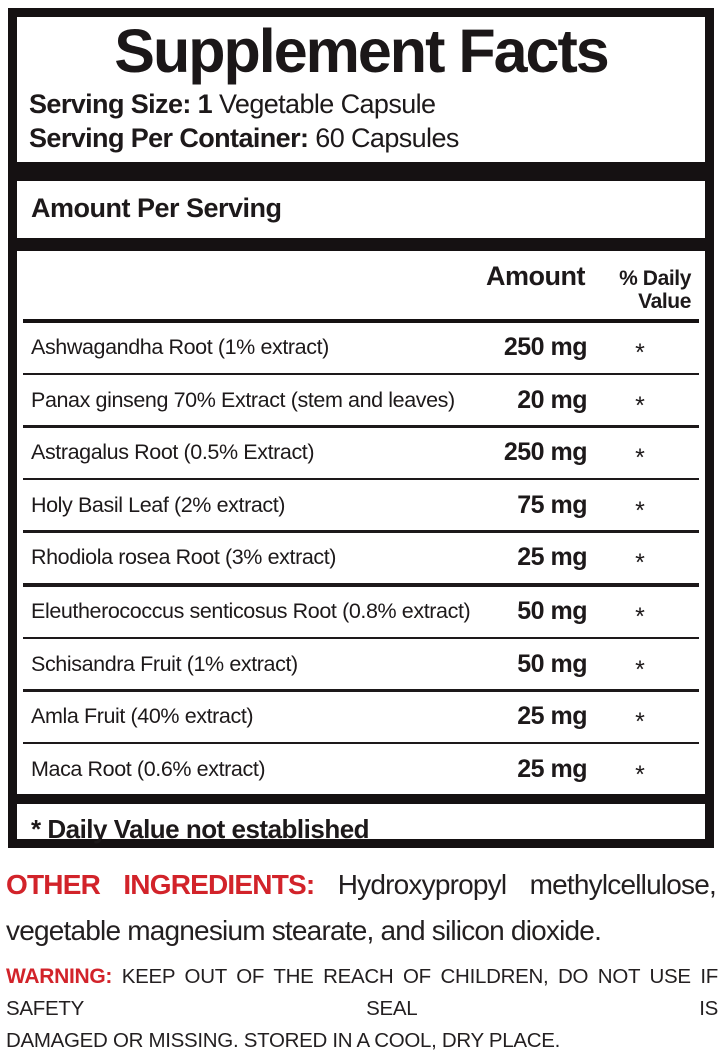 The image size is (722, 1057). I want to click on servings-per-container-value: 60 Capsules, so click(387, 138).